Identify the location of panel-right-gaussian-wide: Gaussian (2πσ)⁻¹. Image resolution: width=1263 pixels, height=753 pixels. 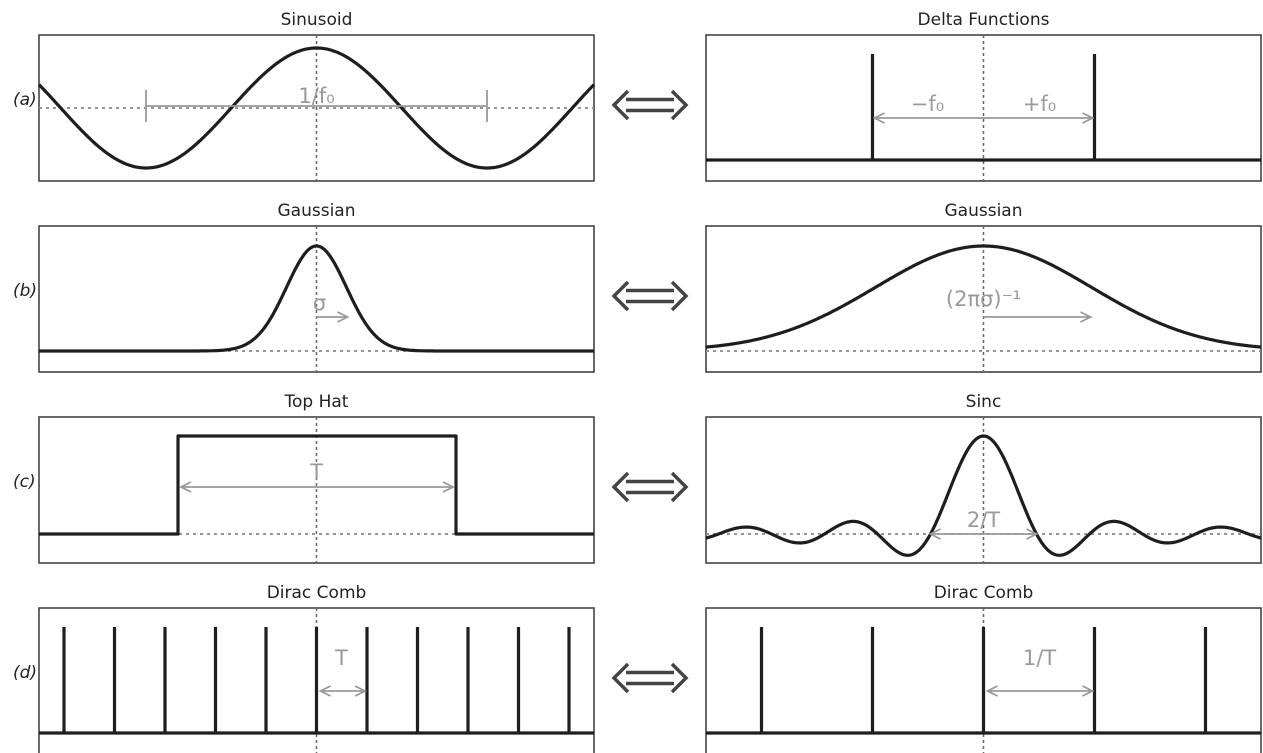
(983, 287).